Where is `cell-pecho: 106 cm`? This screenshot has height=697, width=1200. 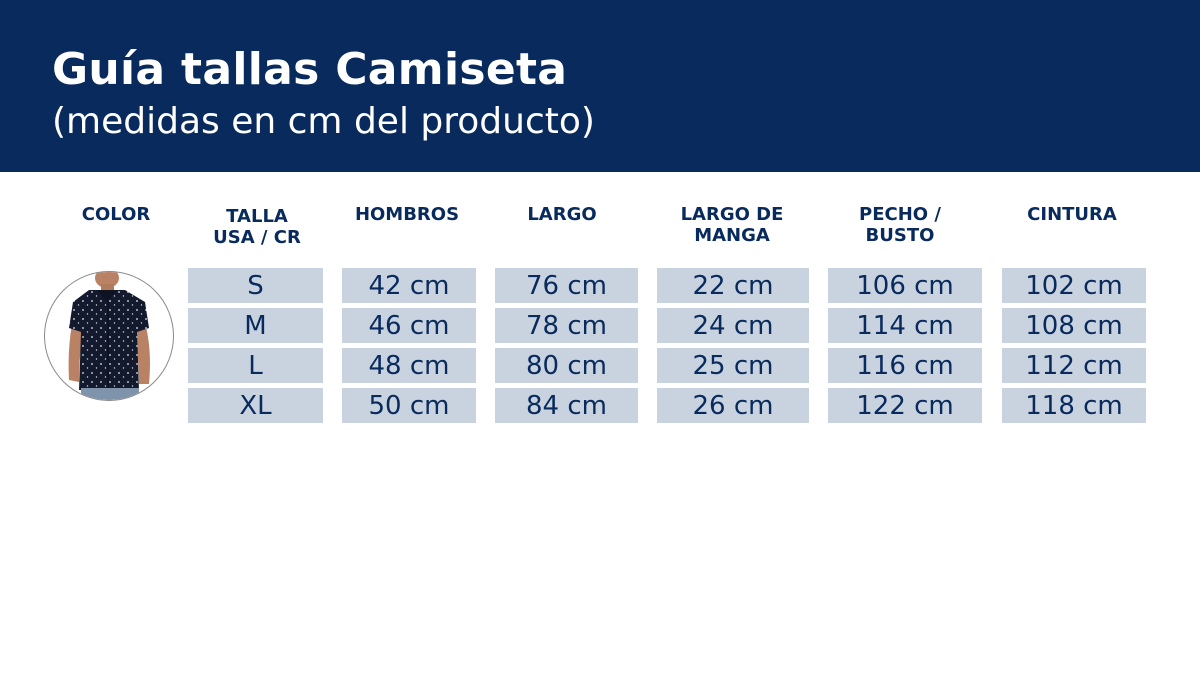 cell-pecho: 106 cm is located at coordinates (905, 285).